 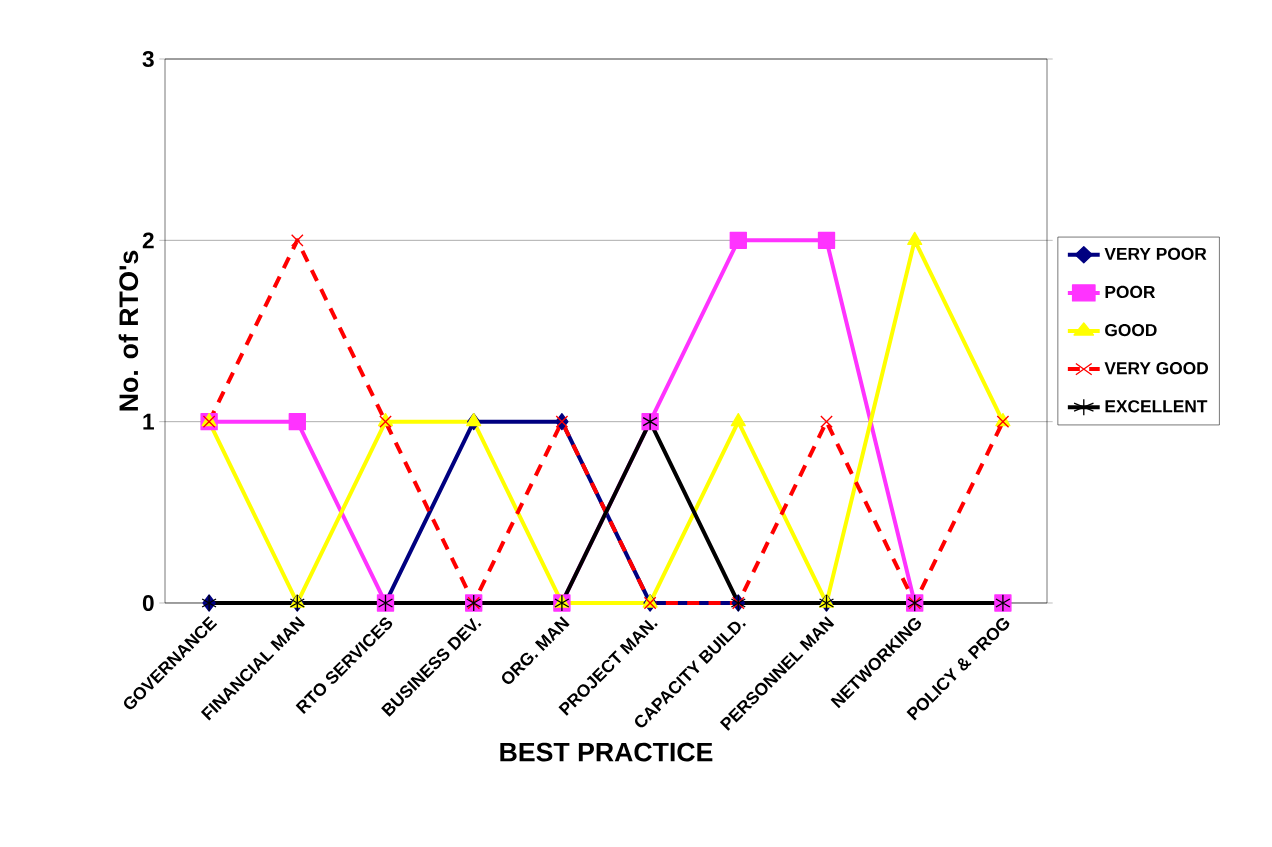 What do you see at coordinates (148, 421) in the screenshot?
I see `y-tick-label: 1` at bounding box center [148, 421].